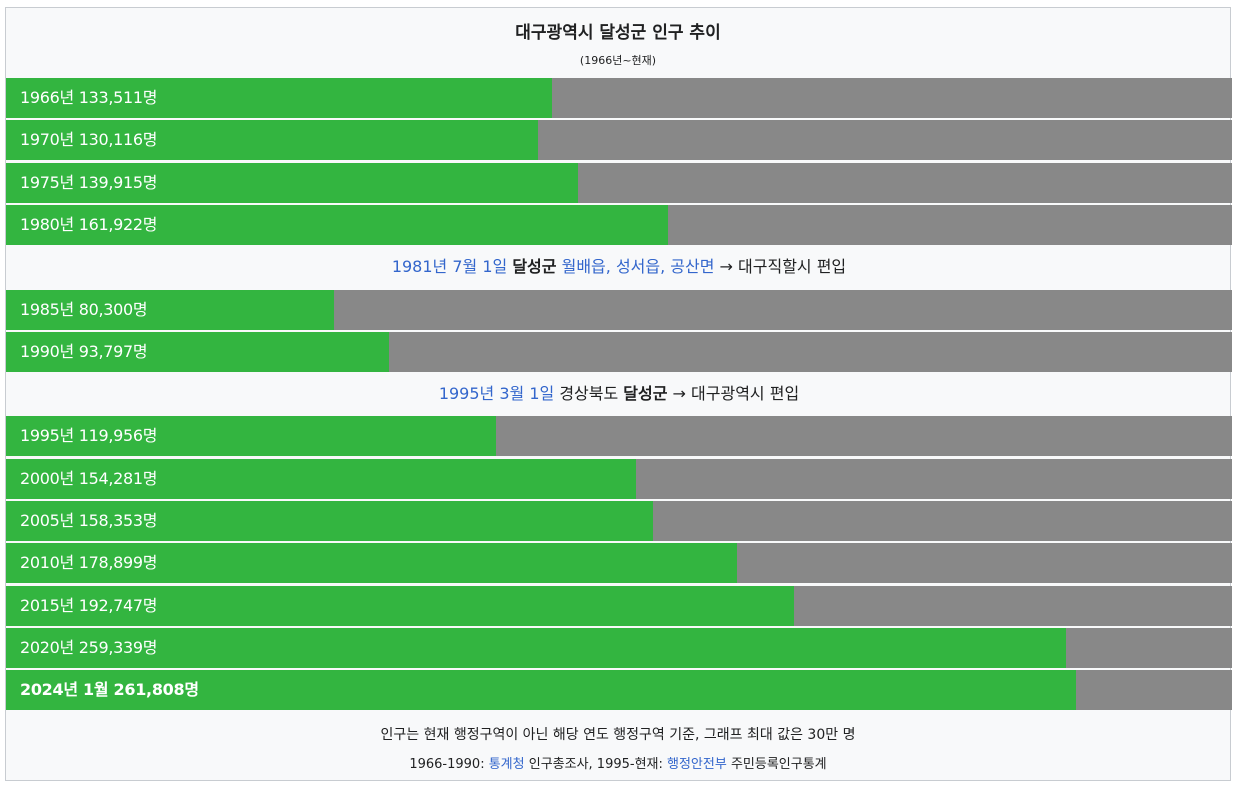  Describe the element at coordinates (619, 352) in the screenshot. I see `bar-track: 1990년 93,797명` at that location.